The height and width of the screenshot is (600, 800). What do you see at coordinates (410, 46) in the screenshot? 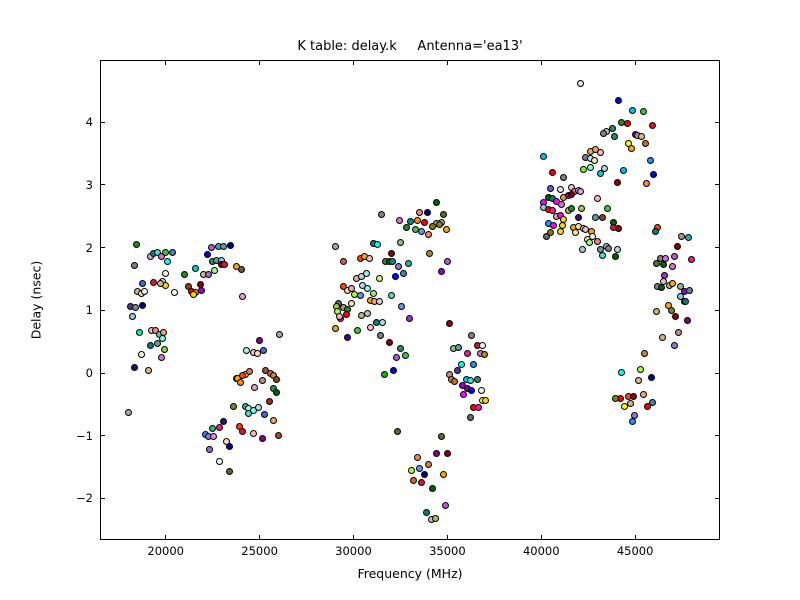
I see `chart-title: K table: delay.k Antenna='ea13'` at bounding box center [410, 46].